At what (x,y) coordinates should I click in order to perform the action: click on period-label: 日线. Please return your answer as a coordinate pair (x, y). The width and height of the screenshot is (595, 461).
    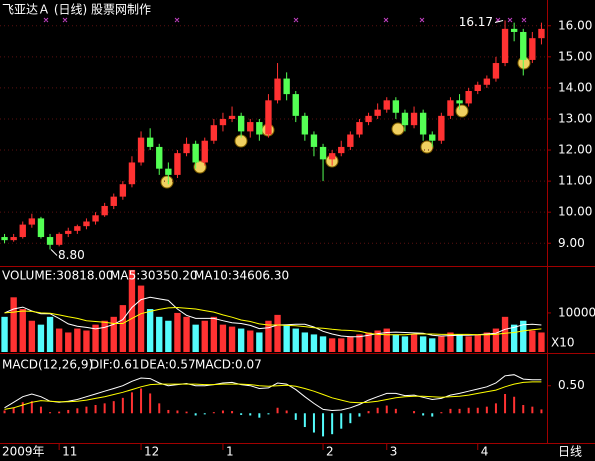
    Looking at the image, I should click on (570, 452).